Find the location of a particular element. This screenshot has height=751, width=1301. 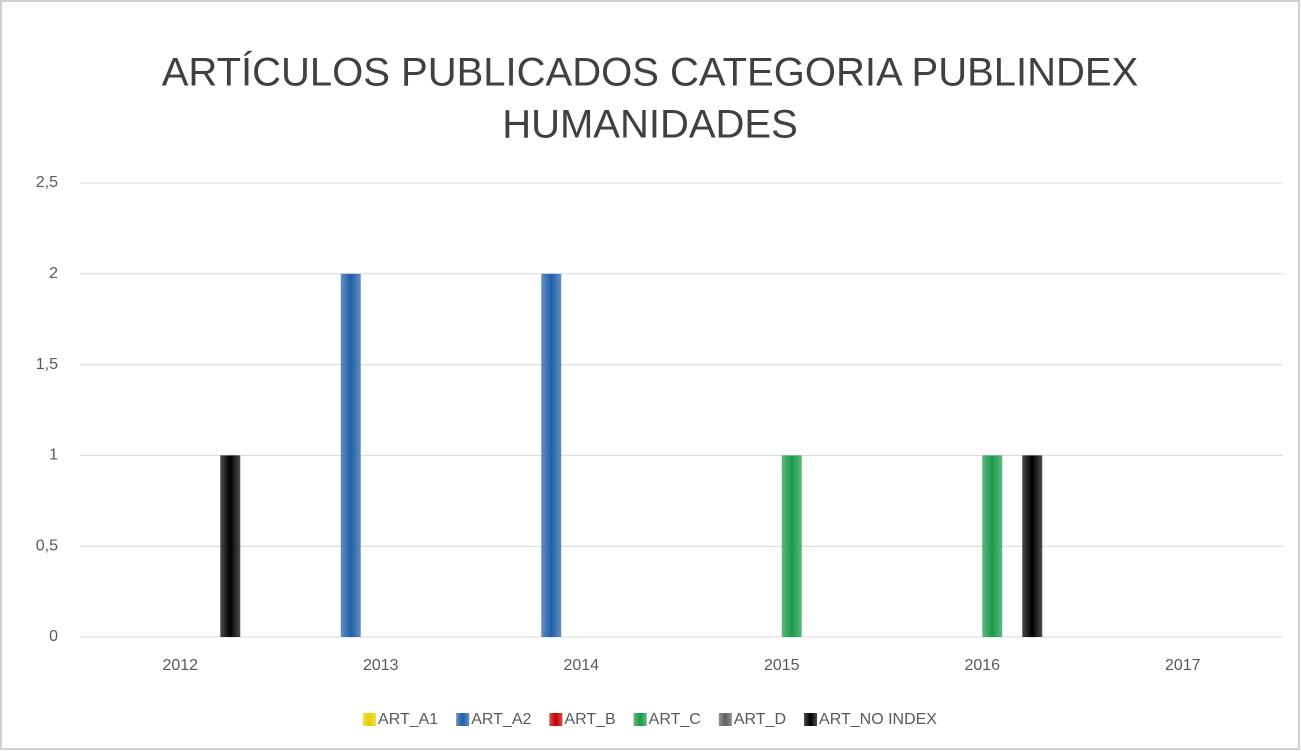

y-tick-label: 1,5 is located at coordinates (47, 364).